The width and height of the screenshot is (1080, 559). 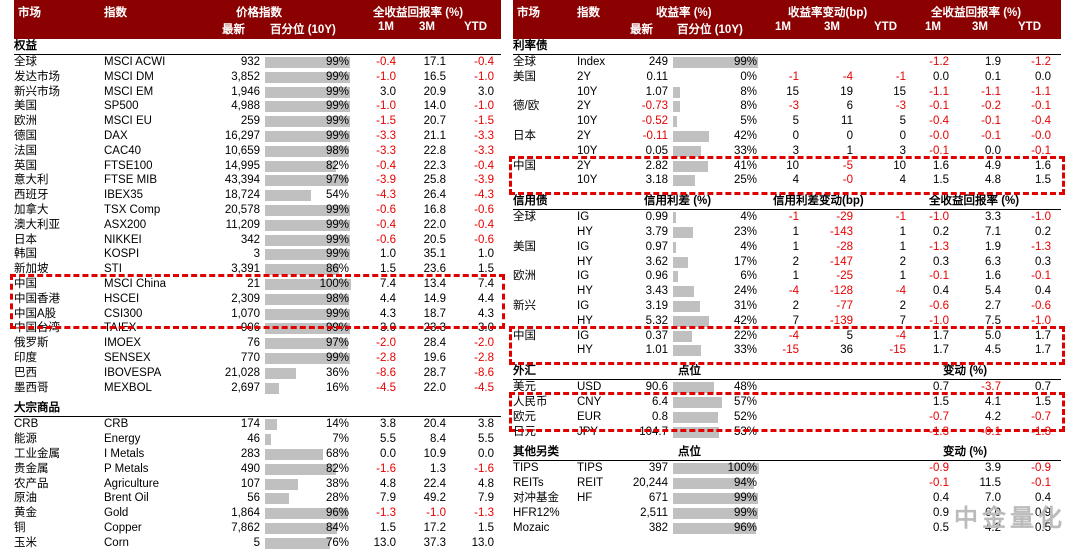 What do you see at coordinates (308, 269) in the screenshot?
I see `percentile-bar: 86%` at bounding box center [308, 269].